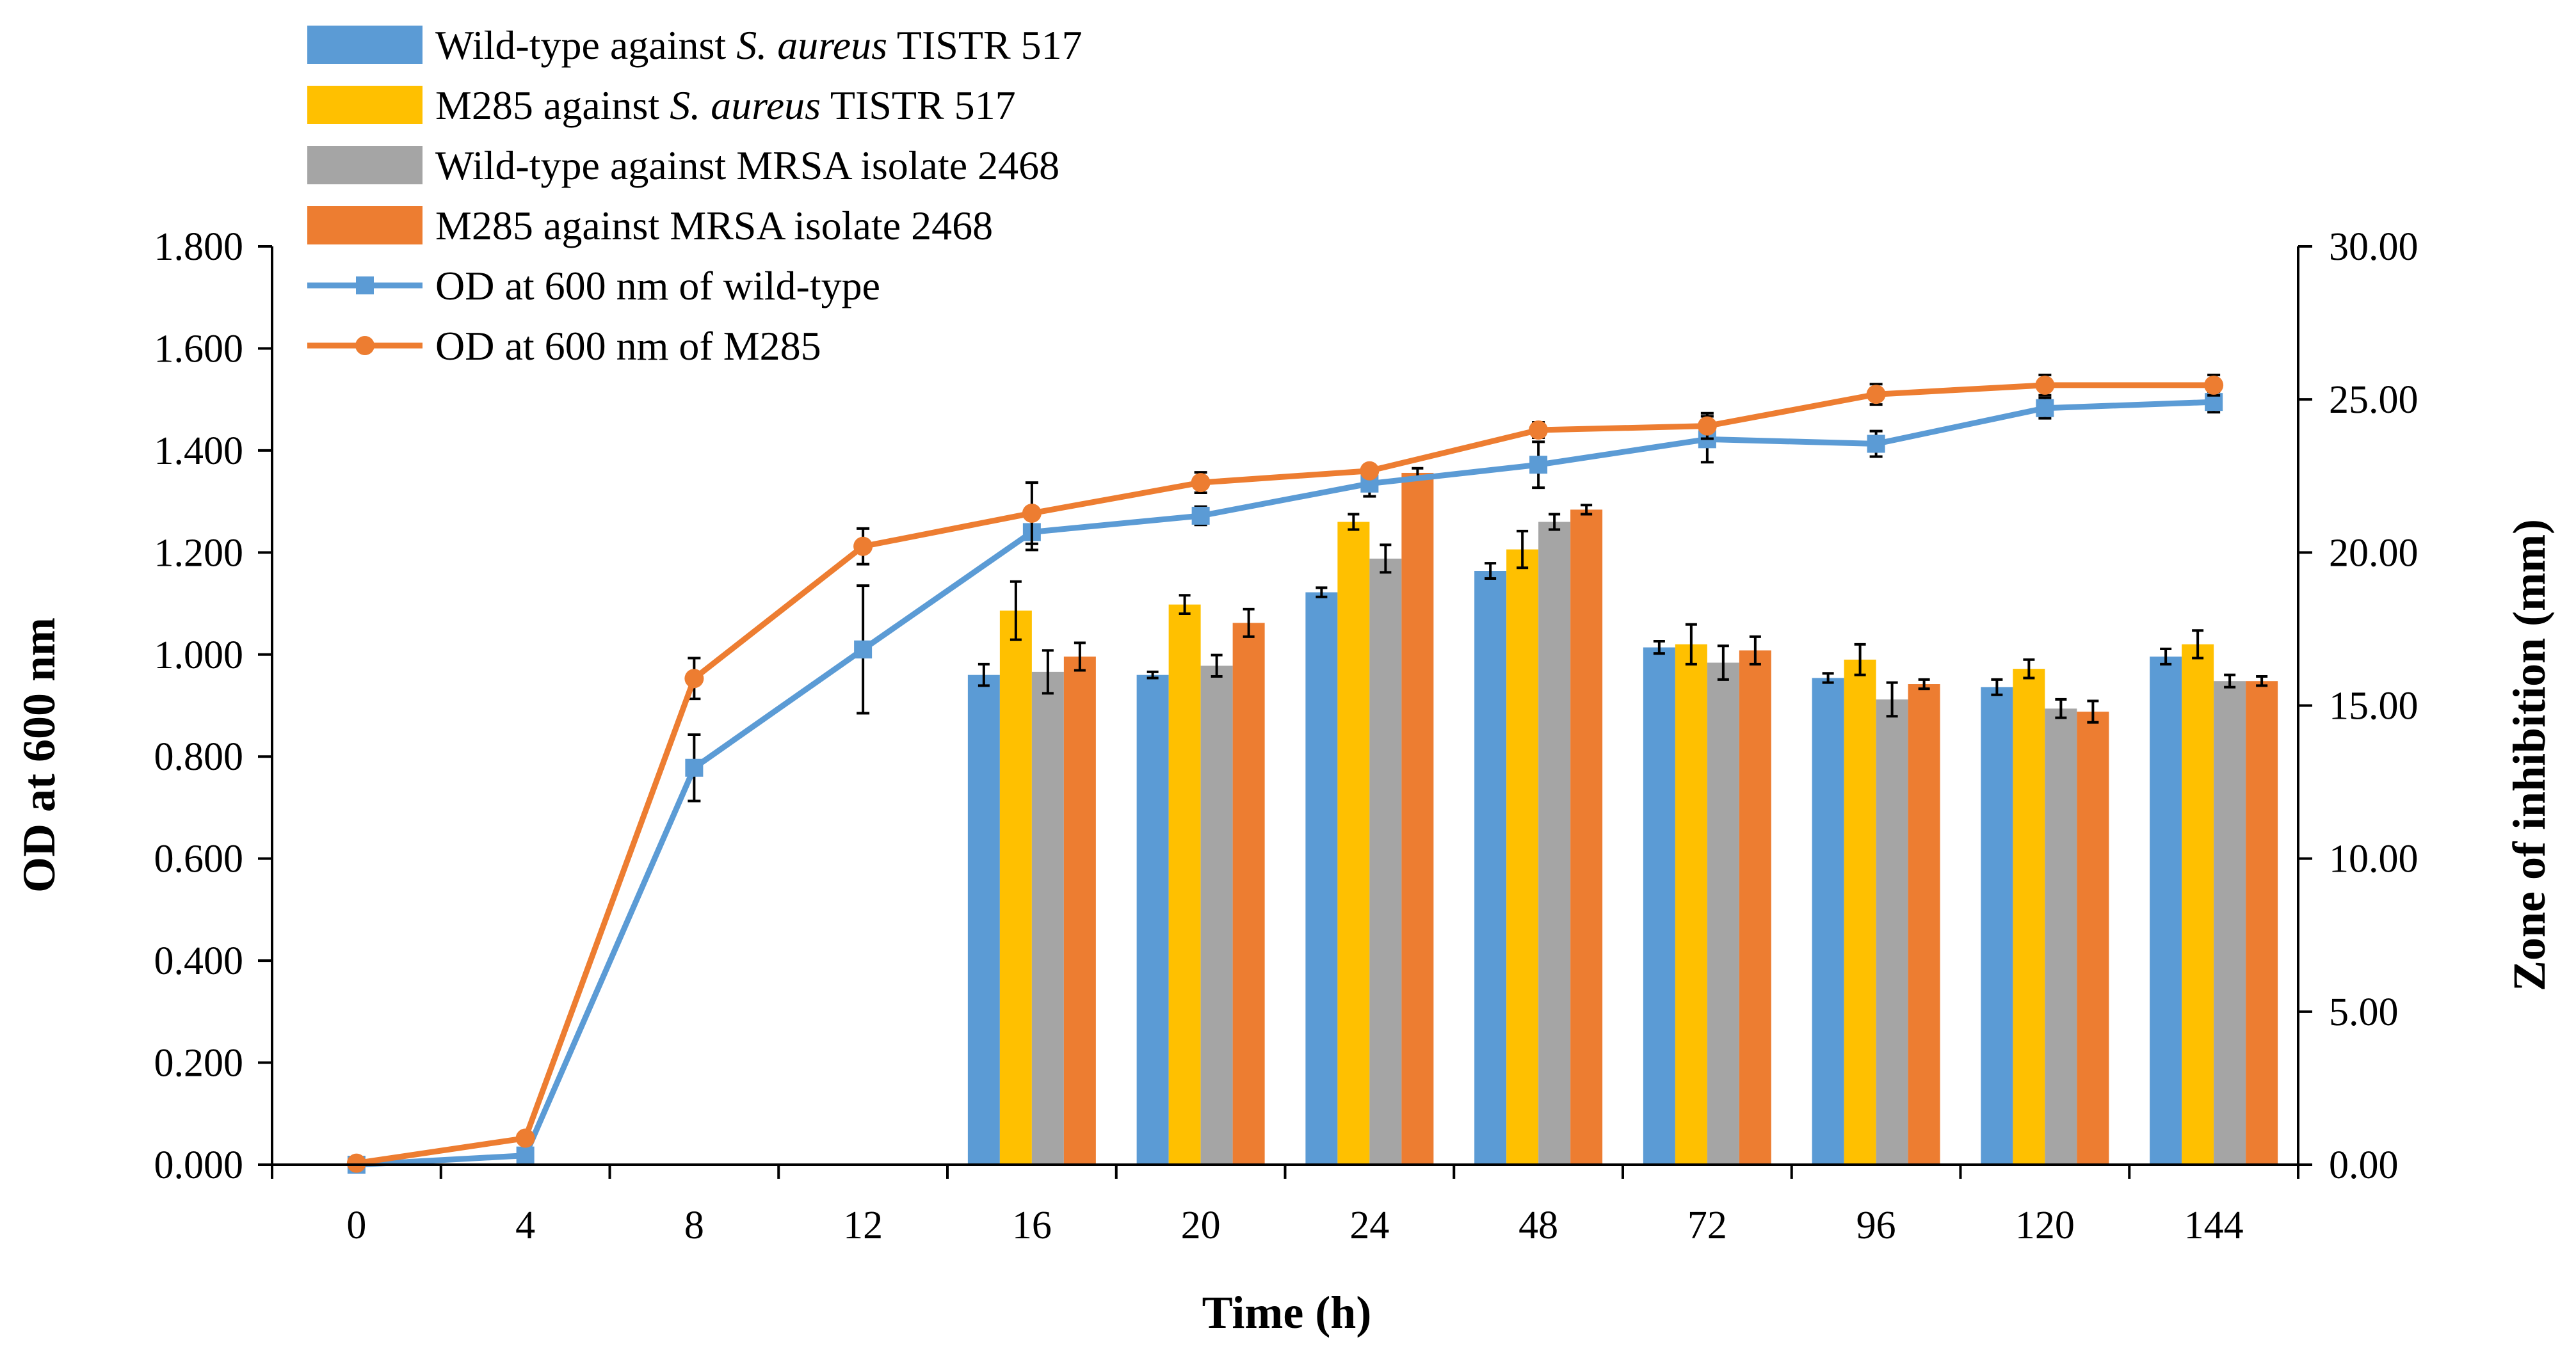  What do you see at coordinates (2364, 1165) in the screenshot?
I see `y2-tick-label: 0.00` at bounding box center [2364, 1165].